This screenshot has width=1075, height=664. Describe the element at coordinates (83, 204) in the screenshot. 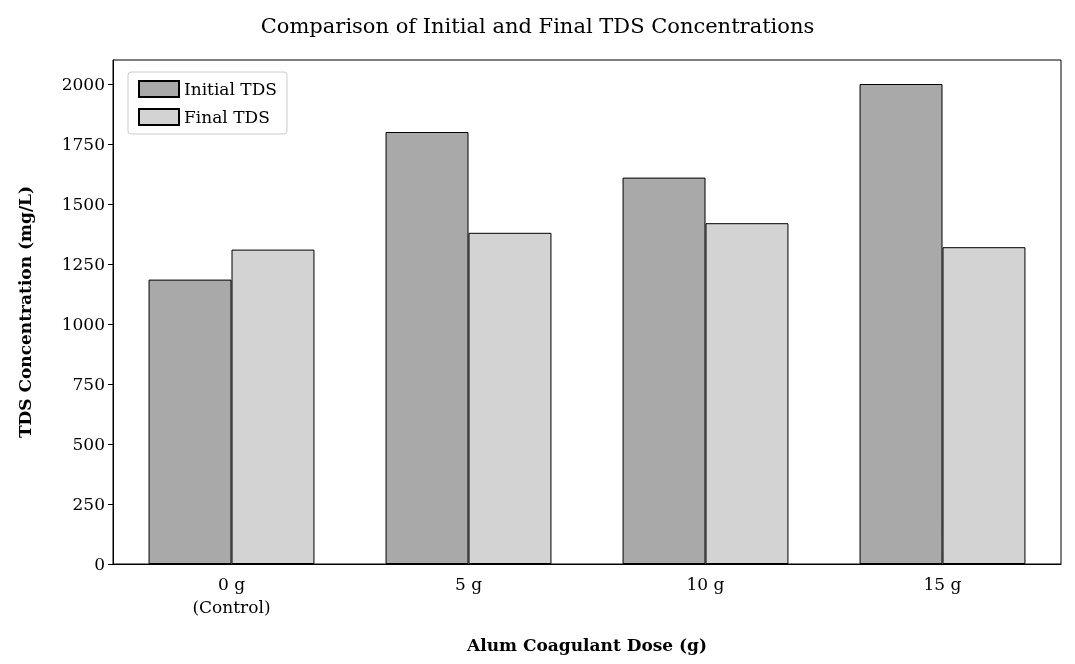

I see `y-tick-label: 1500` at that location.